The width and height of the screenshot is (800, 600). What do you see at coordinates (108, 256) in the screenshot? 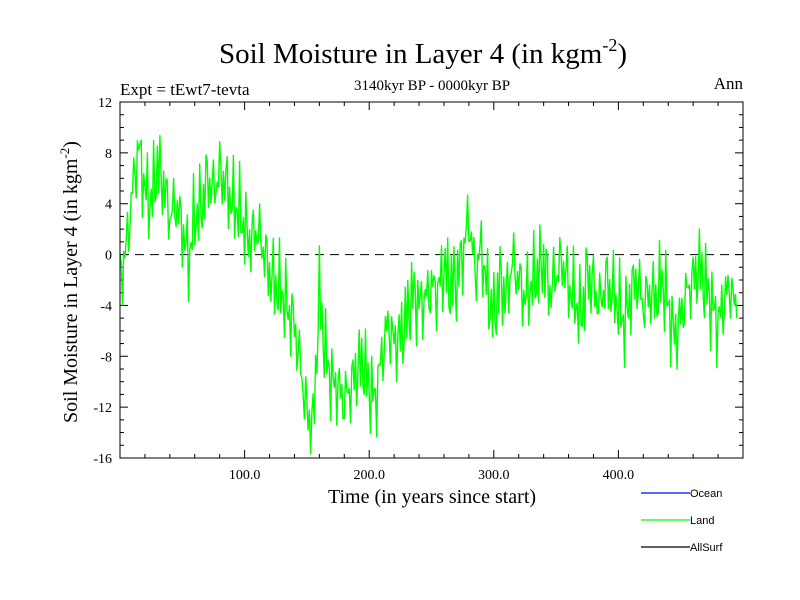
I see `y-tick-label: 0` at bounding box center [108, 256].